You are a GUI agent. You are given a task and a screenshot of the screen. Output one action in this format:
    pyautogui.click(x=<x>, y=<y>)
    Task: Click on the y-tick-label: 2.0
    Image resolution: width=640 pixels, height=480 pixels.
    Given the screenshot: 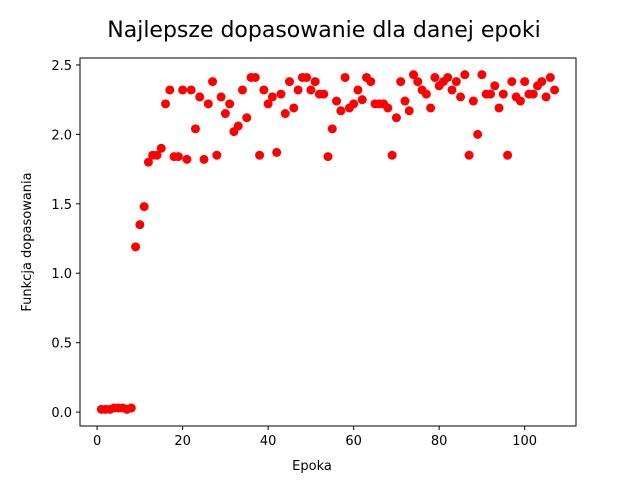 What is the action you would take?
    pyautogui.click(x=61, y=135)
    